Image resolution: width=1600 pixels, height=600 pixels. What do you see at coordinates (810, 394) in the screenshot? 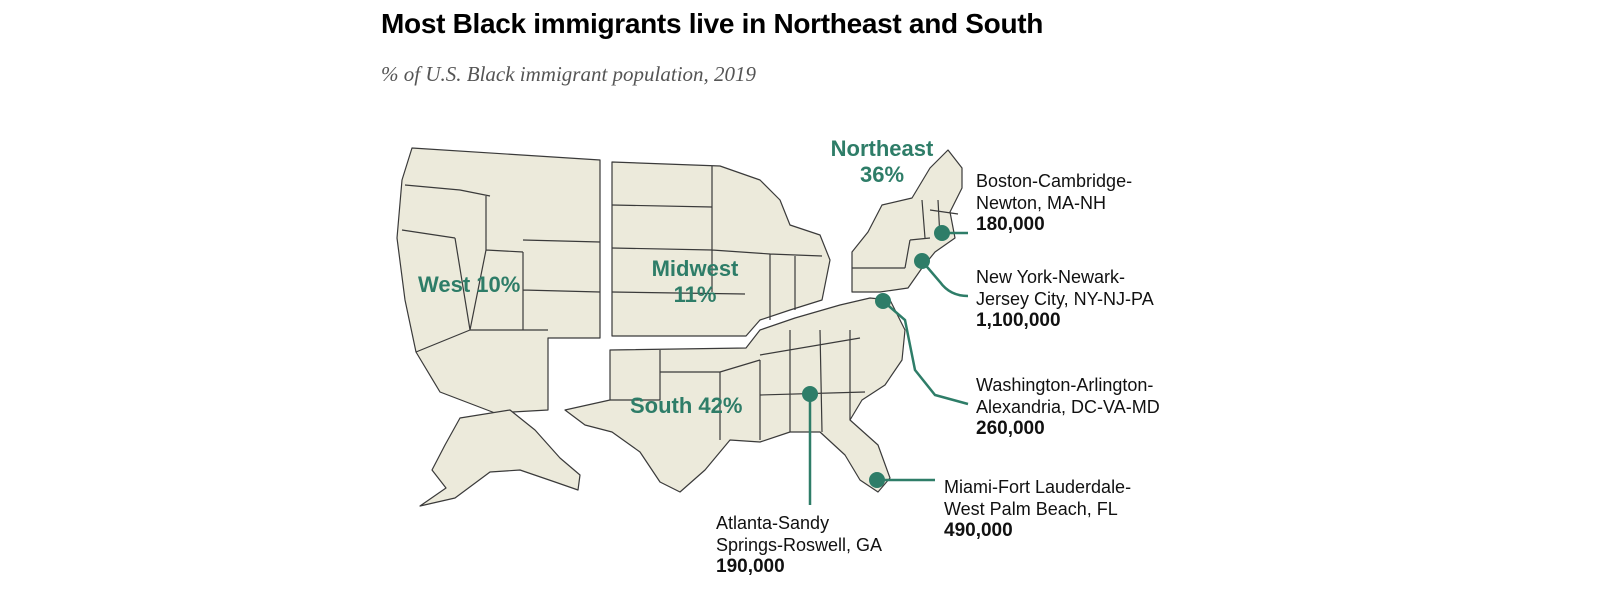
I see `atlanta-dot` at bounding box center [810, 394].